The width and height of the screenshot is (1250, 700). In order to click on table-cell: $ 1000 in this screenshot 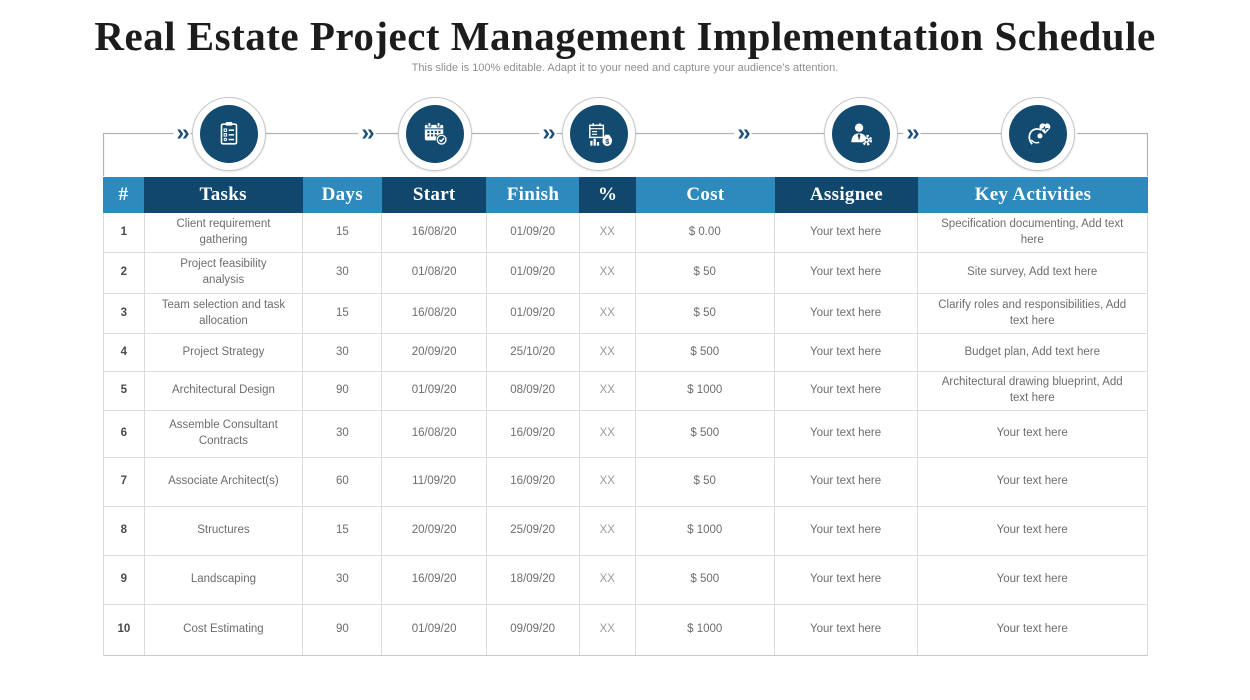, I will do `click(705, 531)`.